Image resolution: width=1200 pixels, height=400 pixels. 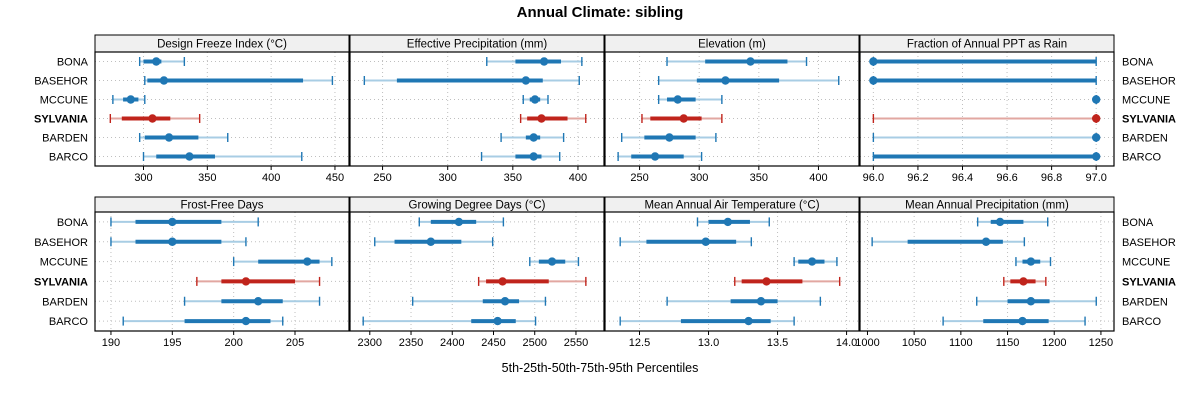 I want to click on axis-tick-label: 200, so click(x=233, y=343).